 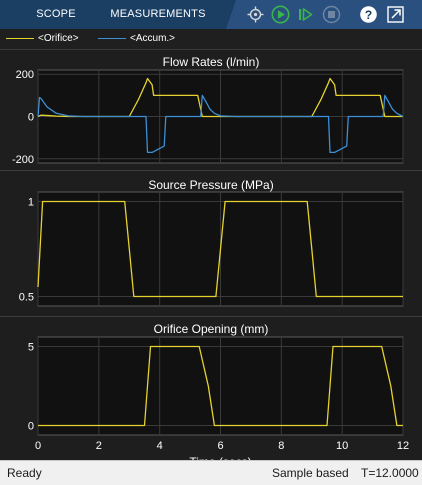 I want to click on undock-icon, so click(x=395, y=14).